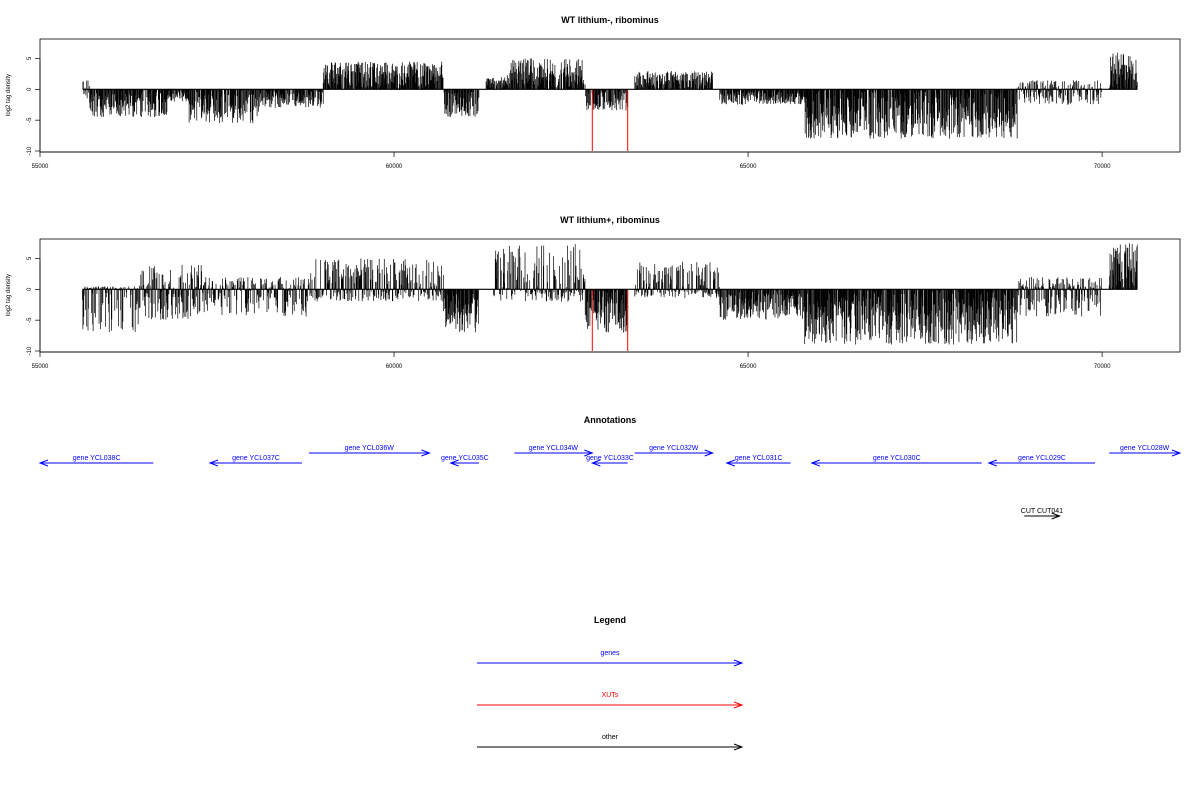 The width and height of the screenshot is (1200, 805). Describe the element at coordinates (1042, 458) in the screenshot. I see `feature-label: gene YCL029C` at that location.